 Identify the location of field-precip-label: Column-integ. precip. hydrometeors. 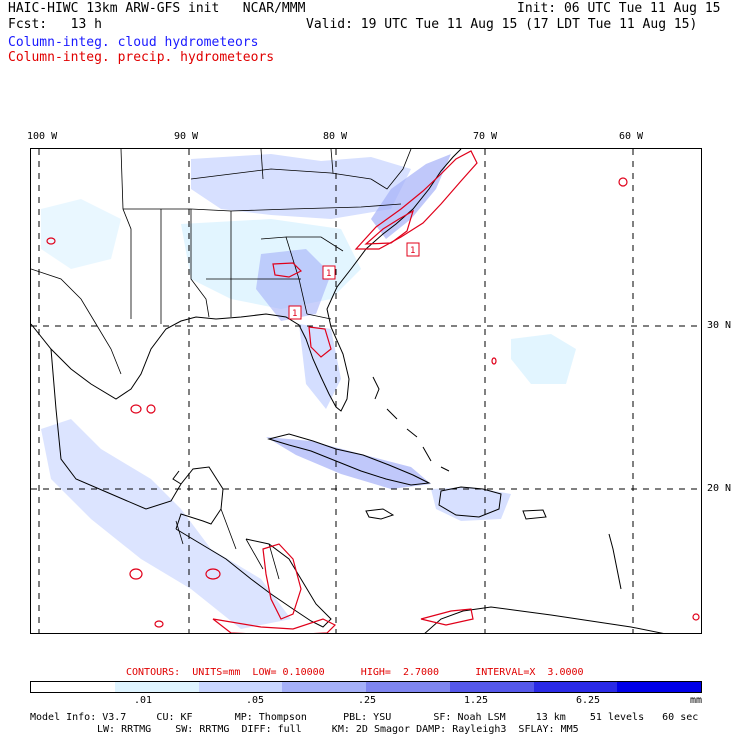
(141, 57).